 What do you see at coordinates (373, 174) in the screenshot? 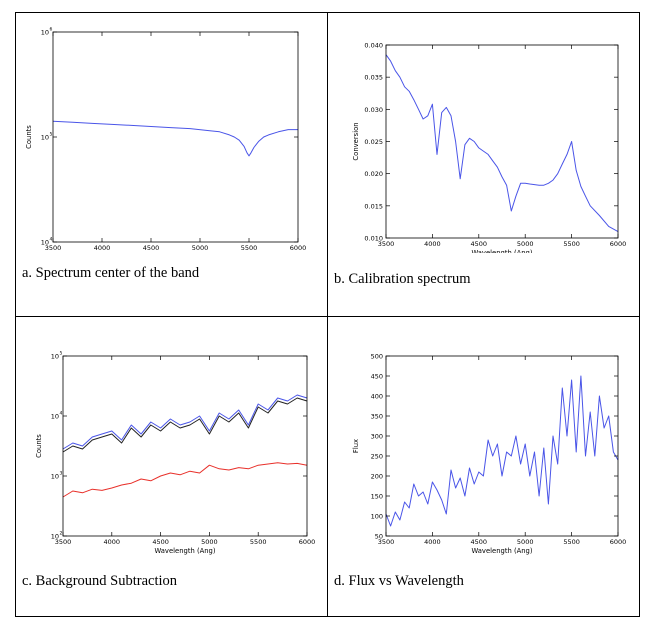
I see `y-tick-label: 0.020` at bounding box center [373, 174].